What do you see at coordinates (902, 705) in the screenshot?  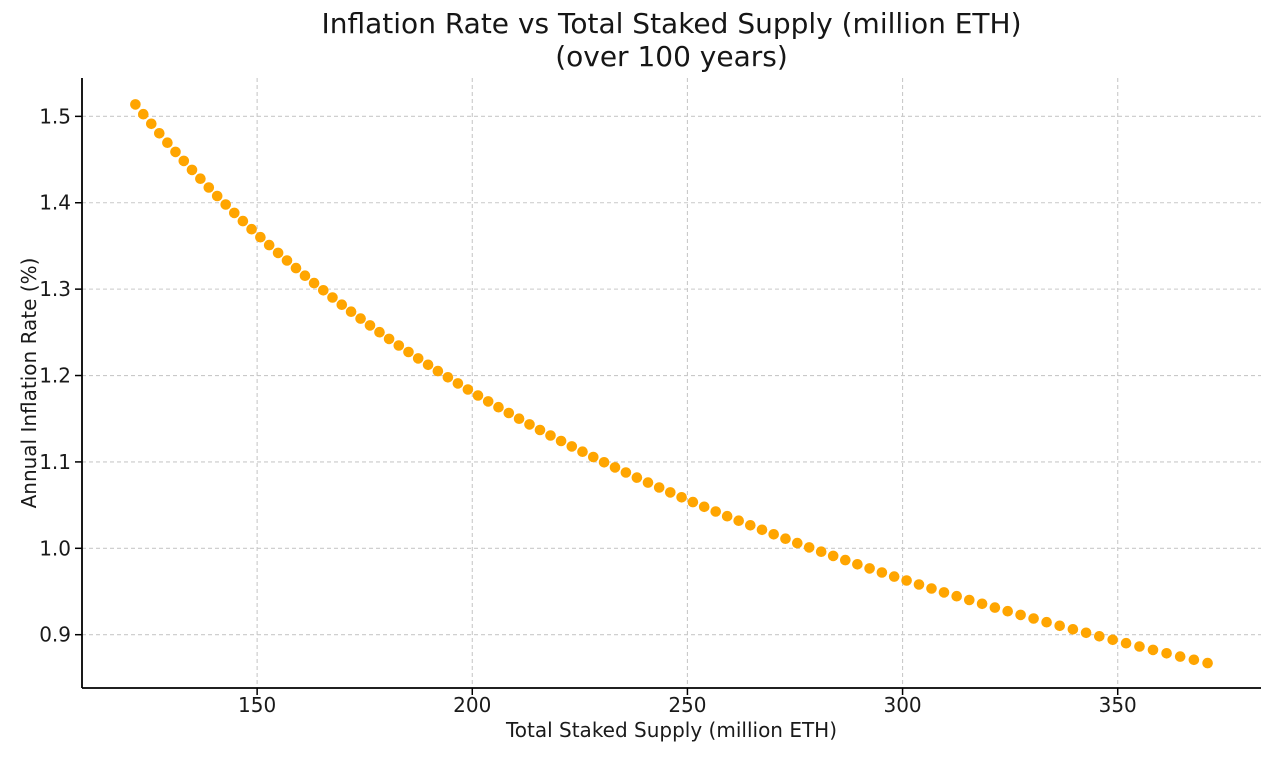 I see `x-tick-label: 300` at bounding box center [902, 705].